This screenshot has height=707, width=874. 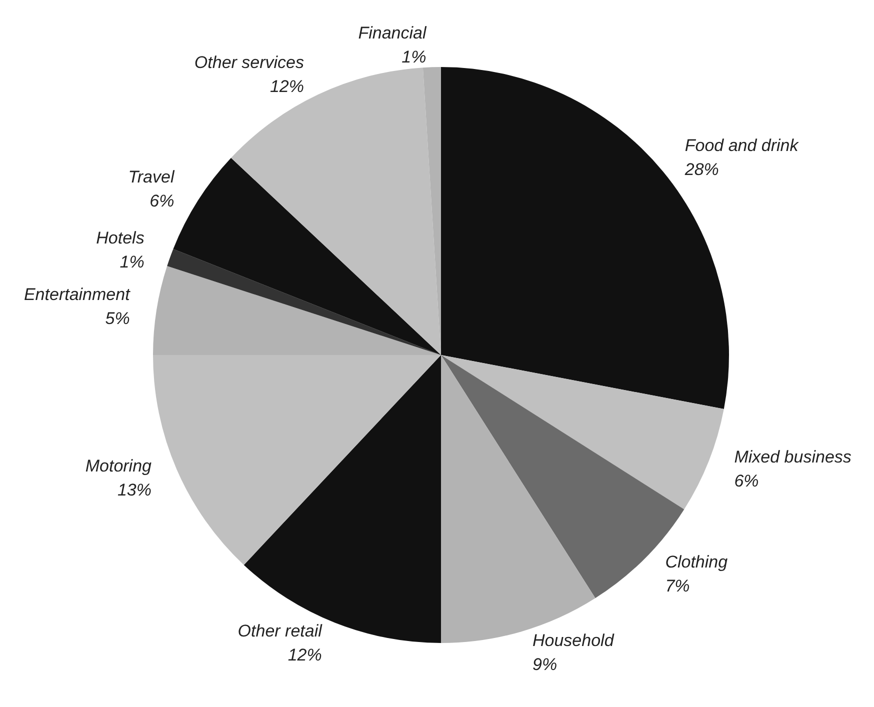 What do you see at coordinates (249, 62) in the screenshot?
I see `slice-label: Other services` at bounding box center [249, 62].